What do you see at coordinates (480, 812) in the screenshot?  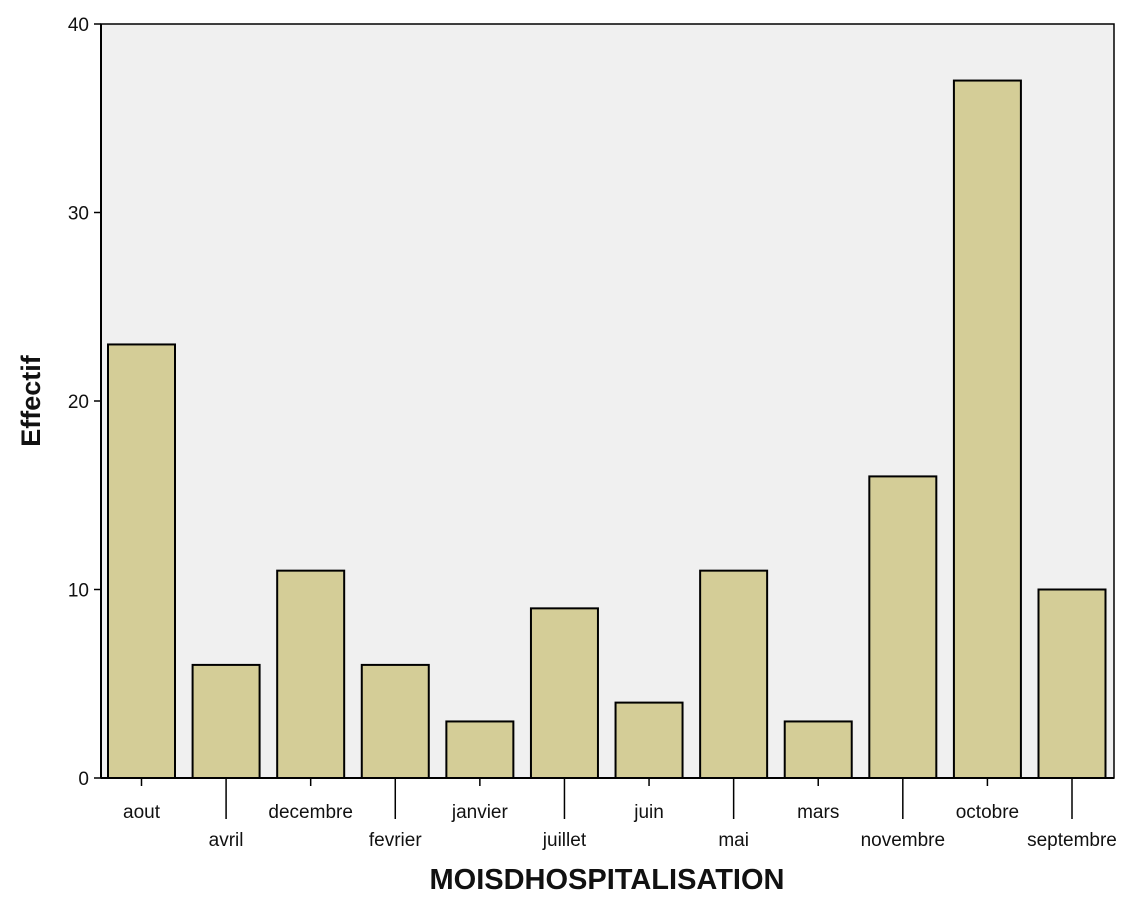 I see `x-tick-label-janvier: janvier` at bounding box center [480, 812].